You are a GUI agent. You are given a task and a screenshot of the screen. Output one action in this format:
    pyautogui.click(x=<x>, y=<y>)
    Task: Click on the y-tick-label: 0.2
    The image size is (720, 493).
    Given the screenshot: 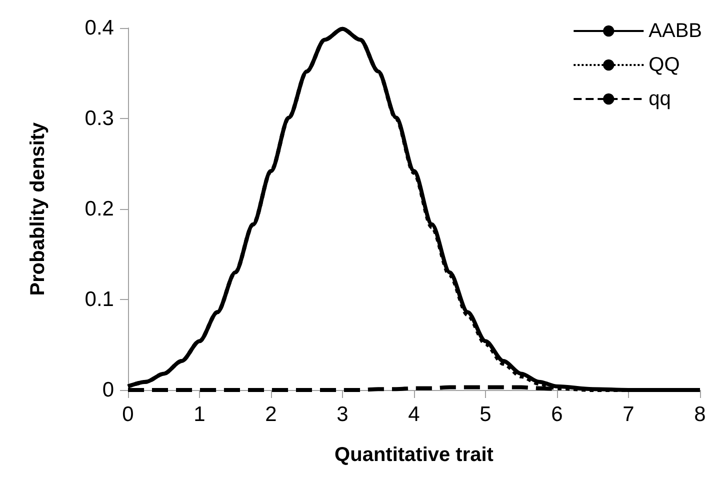 What is the action you would take?
    pyautogui.click(x=99, y=209)
    